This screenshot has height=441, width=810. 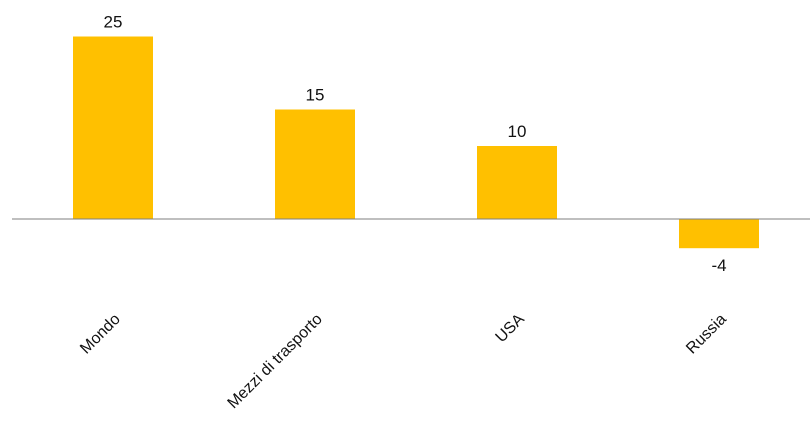 I want to click on data-label-mondo: 25, so click(x=113, y=22).